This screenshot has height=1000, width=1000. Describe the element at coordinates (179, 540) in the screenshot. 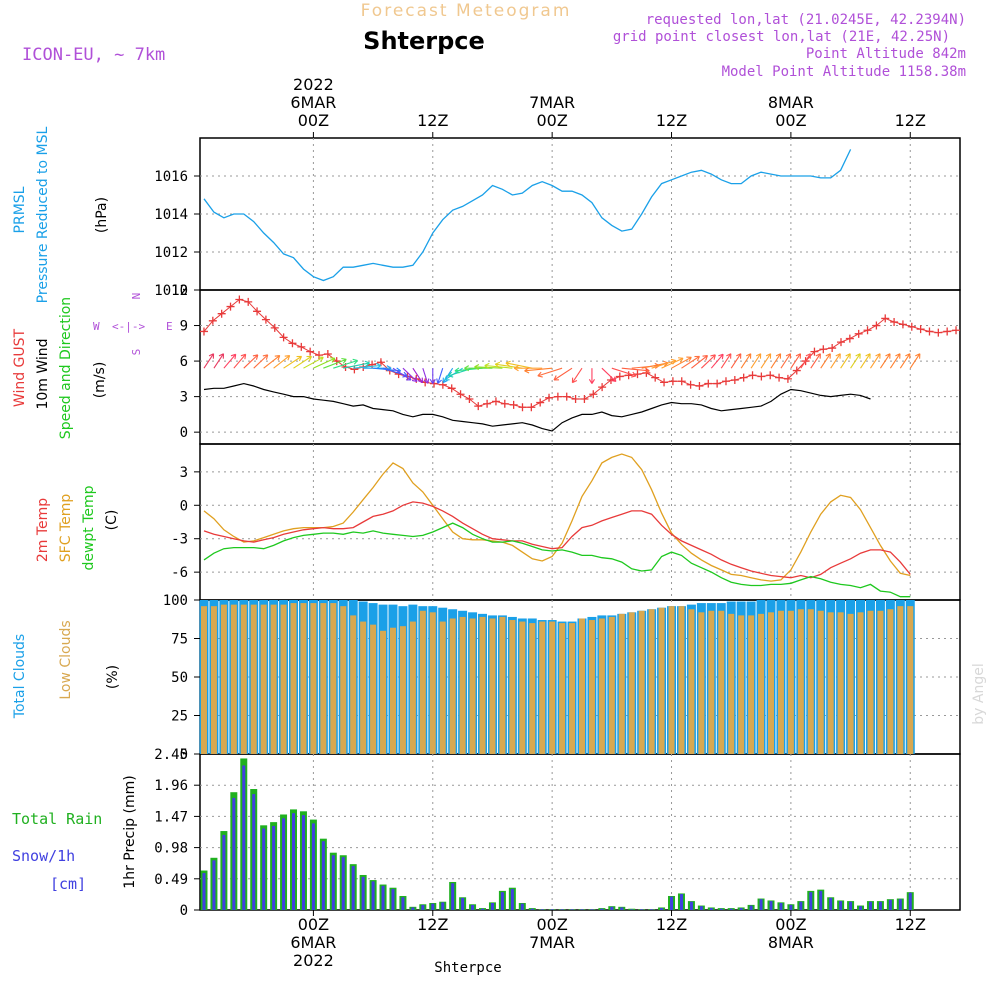

I see `y-tick-label: -3` at that location.